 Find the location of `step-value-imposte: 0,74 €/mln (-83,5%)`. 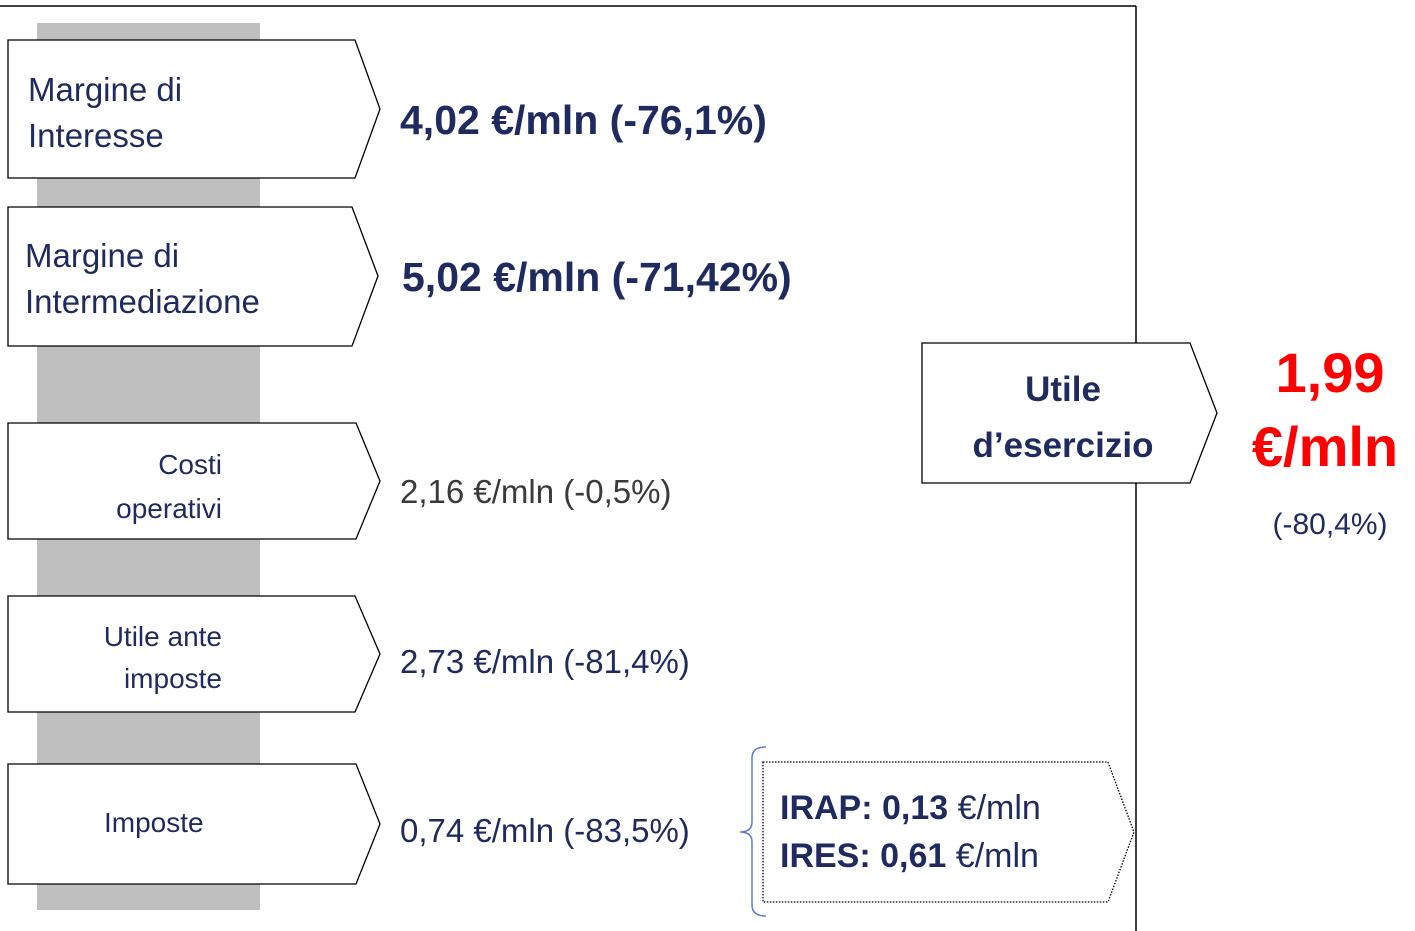

step-value-imposte: 0,74 €/mln (-83,5%) is located at coordinates (545, 830).